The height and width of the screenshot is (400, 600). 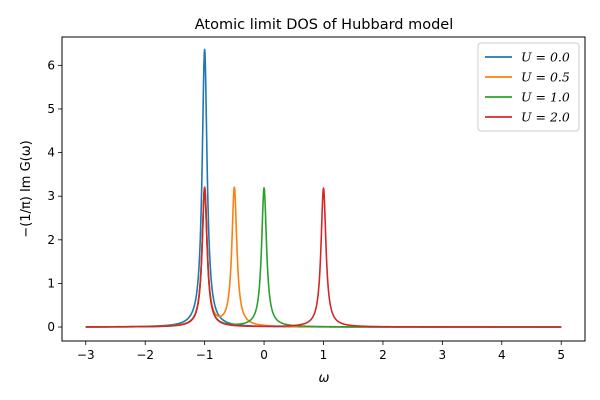 What do you see at coordinates (51, 109) in the screenshot?
I see `y-tick-label: 5` at bounding box center [51, 109].